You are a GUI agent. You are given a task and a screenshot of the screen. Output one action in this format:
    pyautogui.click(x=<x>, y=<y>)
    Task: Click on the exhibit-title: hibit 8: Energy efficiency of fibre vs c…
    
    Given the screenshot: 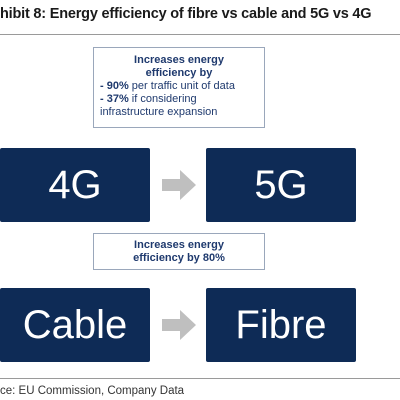 What is the action you would take?
    pyautogui.click(x=186, y=14)
    